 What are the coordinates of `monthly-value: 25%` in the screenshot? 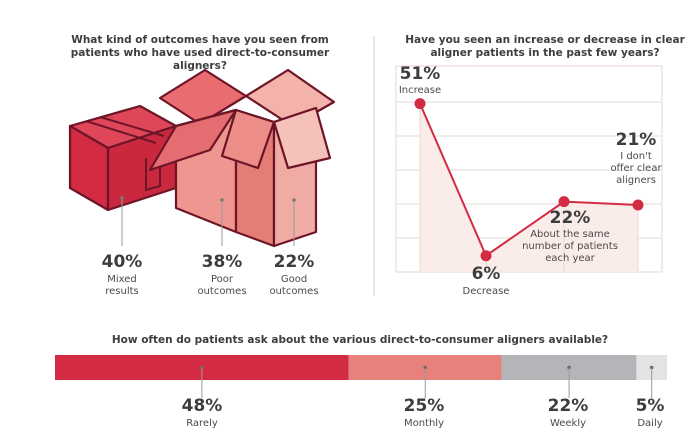 It's located at (424, 406).